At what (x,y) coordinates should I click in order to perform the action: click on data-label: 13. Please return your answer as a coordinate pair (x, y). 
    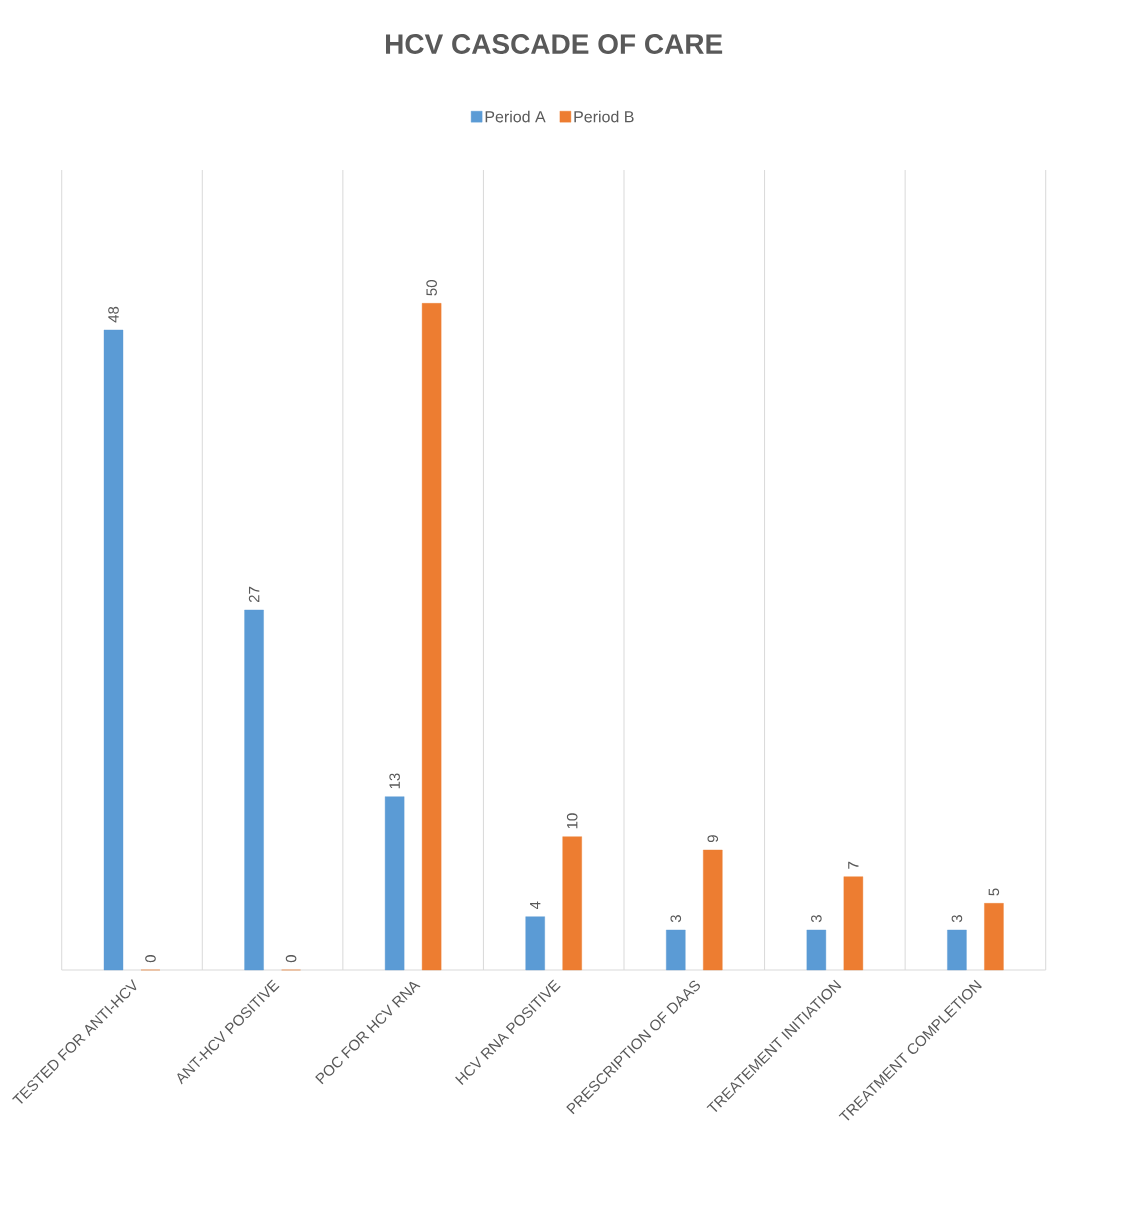
    Looking at the image, I should click on (394, 781).